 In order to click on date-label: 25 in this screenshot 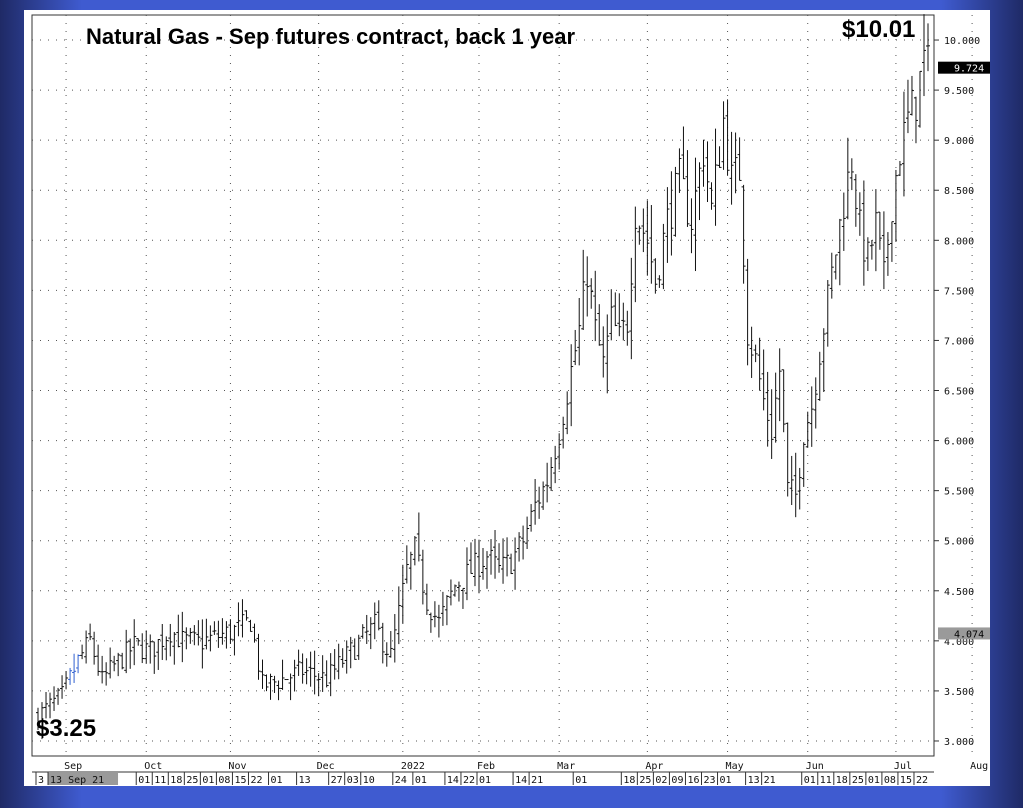, I will do `click(192, 780)`.